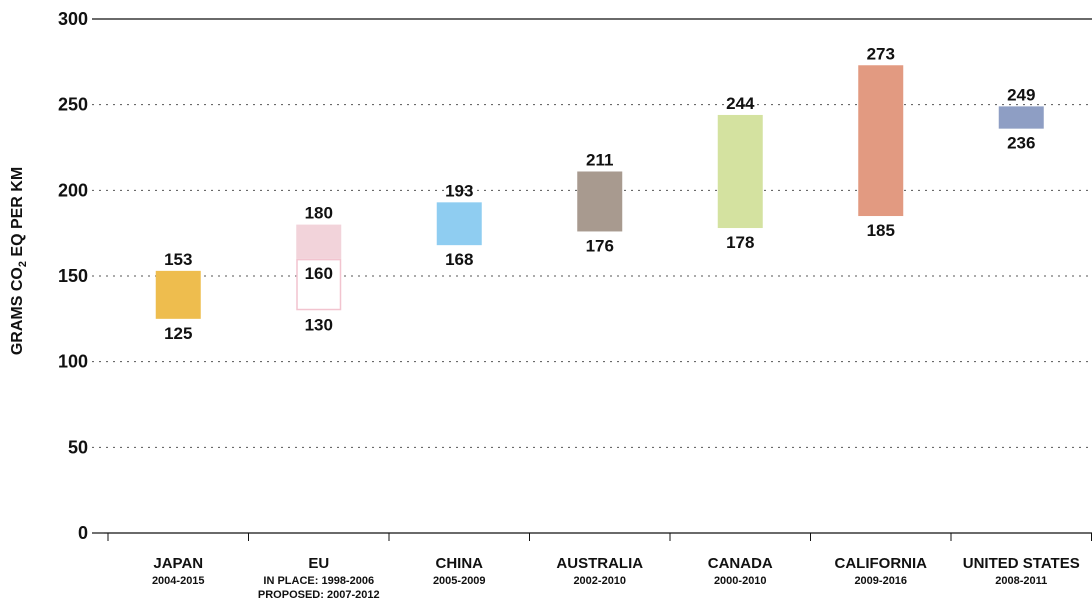  Describe the element at coordinates (73, 105) in the screenshot. I see `y-tick-label-250: 250` at that location.